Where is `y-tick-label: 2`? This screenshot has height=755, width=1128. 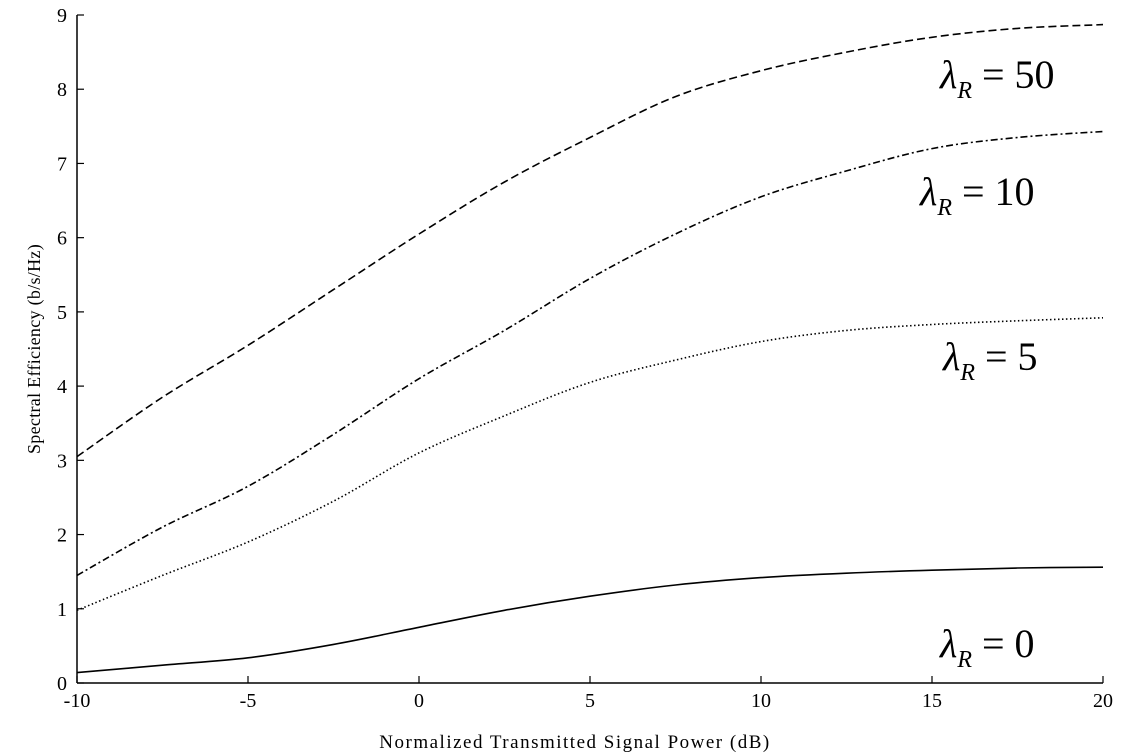 y-tick-label: 2 is located at coordinates (62, 536).